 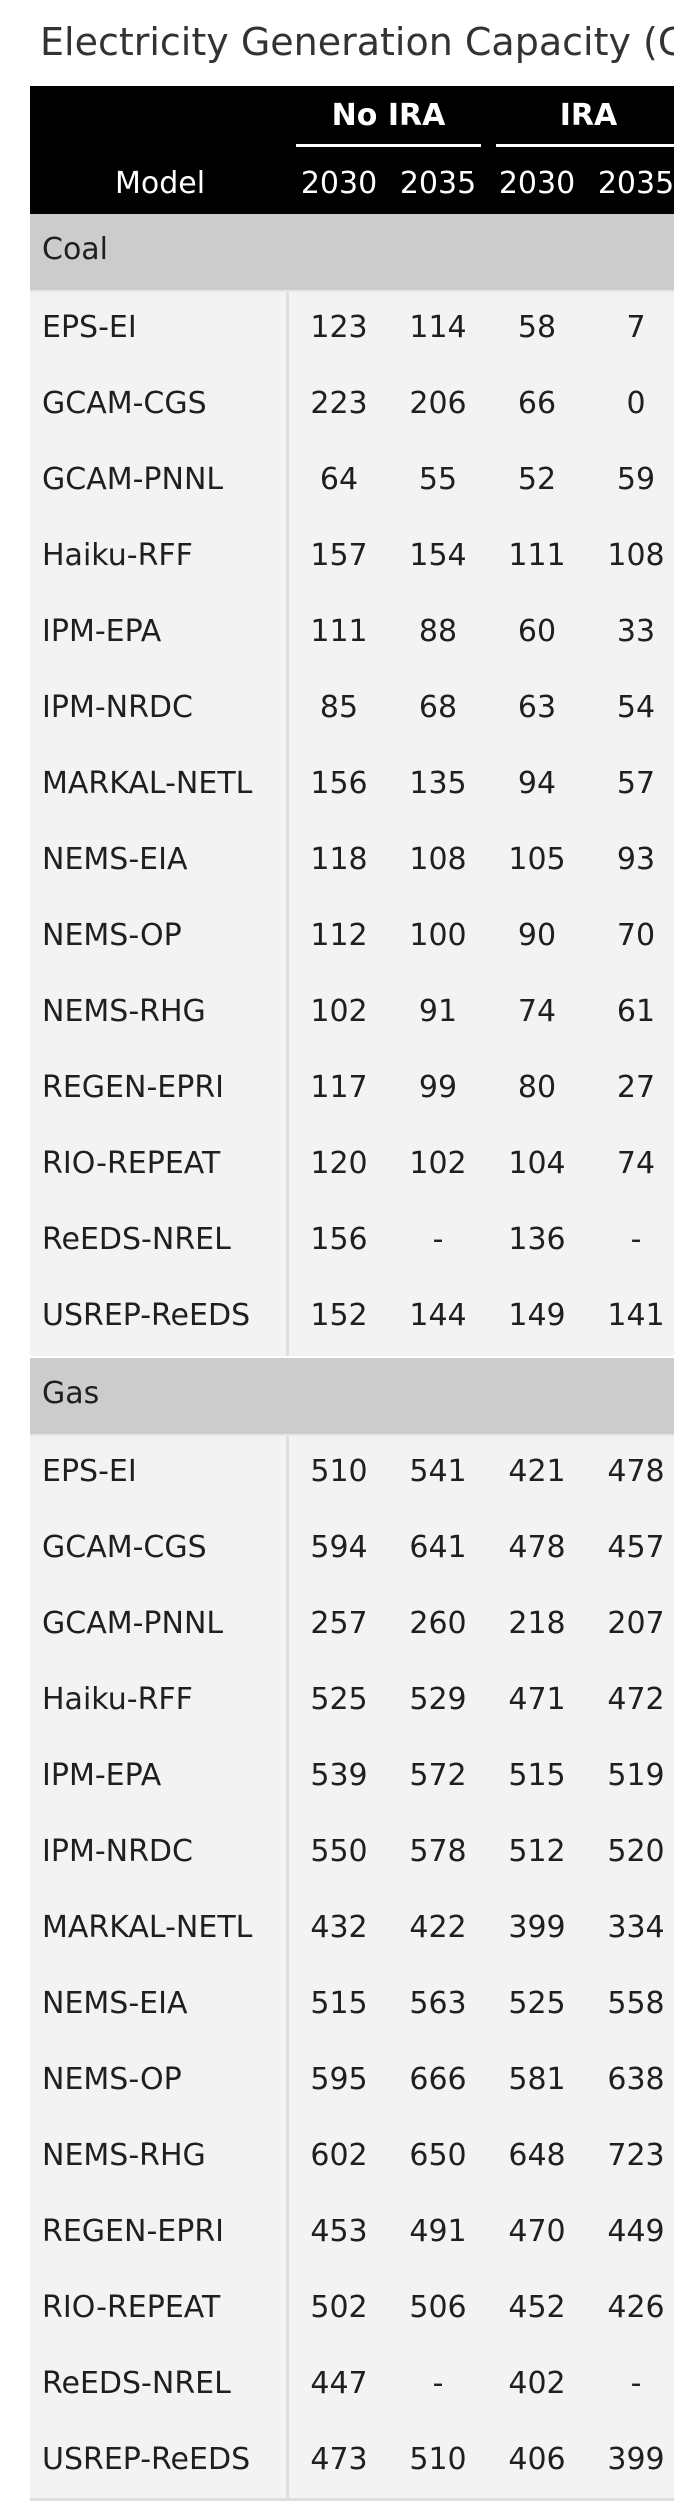 What do you see at coordinates (147, 783) in the screenshot?
I see `model-name: MARKAL-NETL` at bounding box center [147, 783].